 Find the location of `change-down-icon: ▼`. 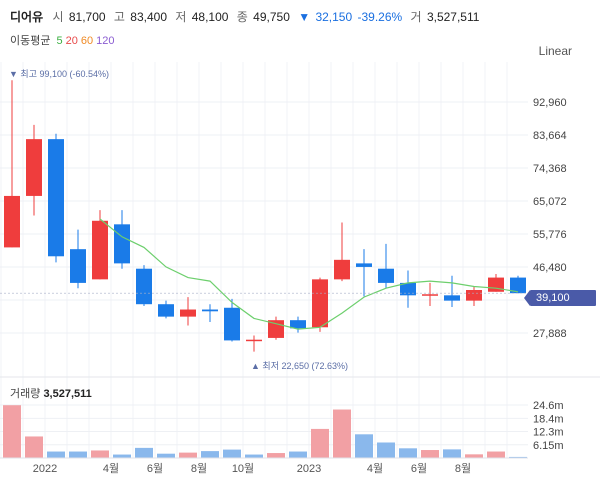

change-down-icon: ▼ is located at coordinates (304, 17).